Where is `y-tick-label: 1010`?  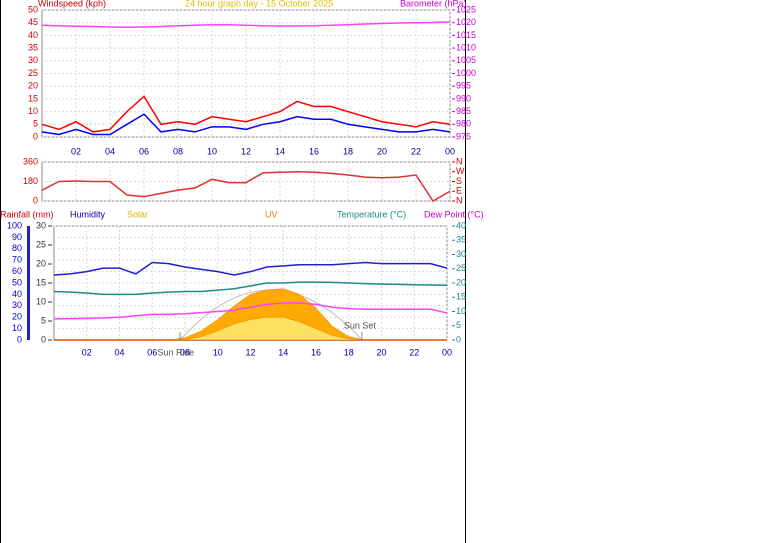
y-tick-label: 1010 is located at coordinates (466, 47).